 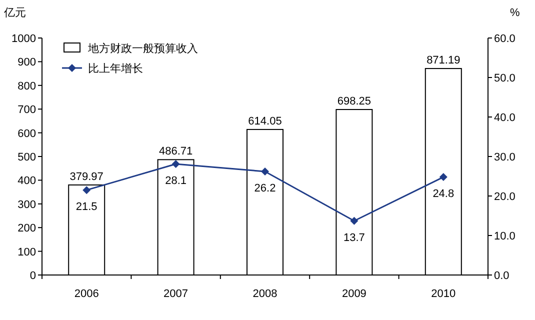 I want to click on y2-axis-title: %, so click(x=515, y=13).